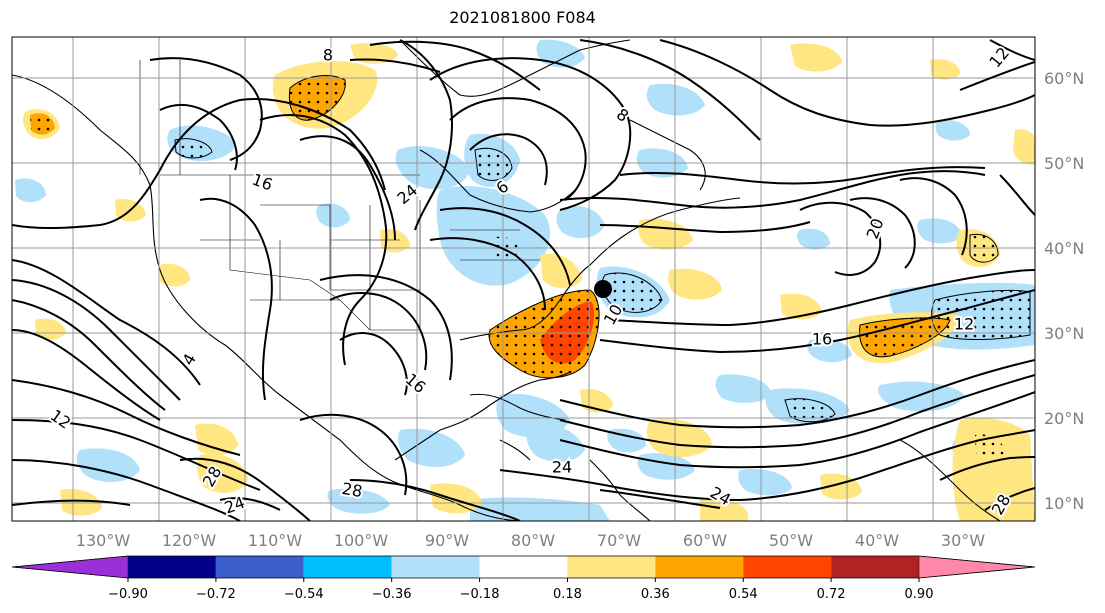 This screenshot has height=613, width=1105. What do you see at coordinates (304, 594) in the screenshot?
I see `colorbar-tick-label: −0.54` at bounding box center [304, 594].